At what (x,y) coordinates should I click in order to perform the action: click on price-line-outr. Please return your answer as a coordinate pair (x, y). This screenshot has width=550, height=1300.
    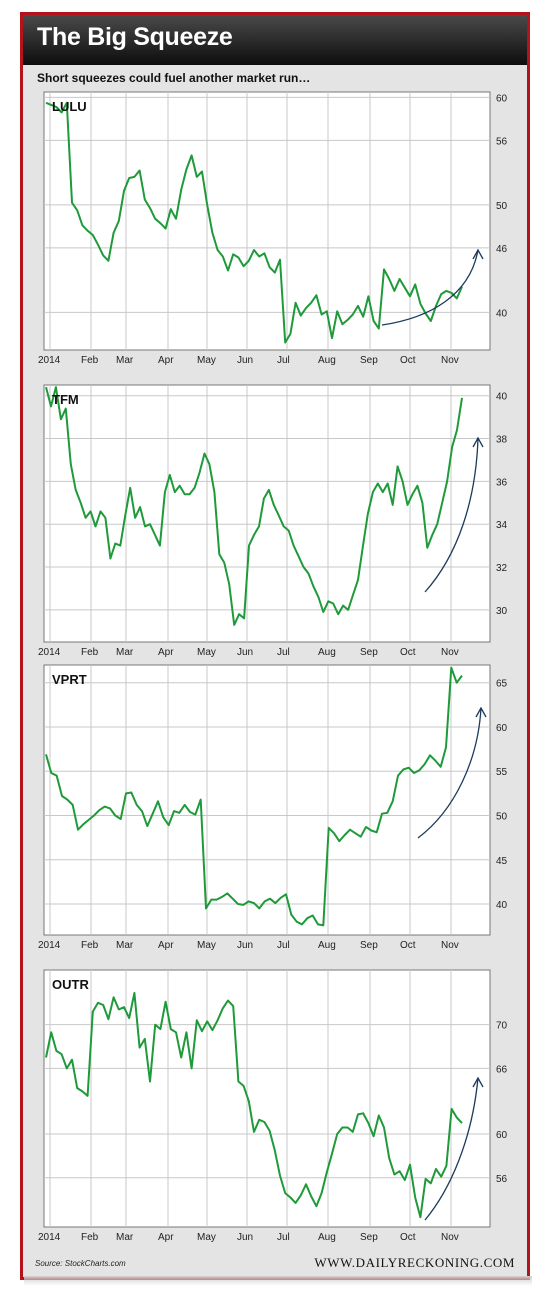
    Looking at the image, I should click on (254, 1105).